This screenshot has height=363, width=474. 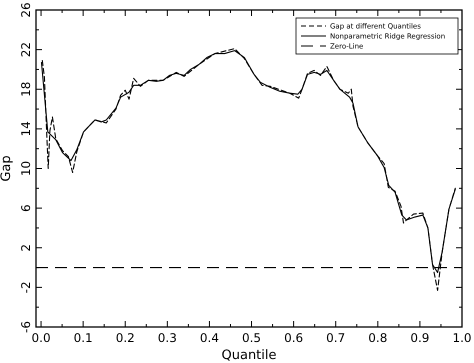 I want to click on y-axis-title: Gap, so click(x=7, y=168).